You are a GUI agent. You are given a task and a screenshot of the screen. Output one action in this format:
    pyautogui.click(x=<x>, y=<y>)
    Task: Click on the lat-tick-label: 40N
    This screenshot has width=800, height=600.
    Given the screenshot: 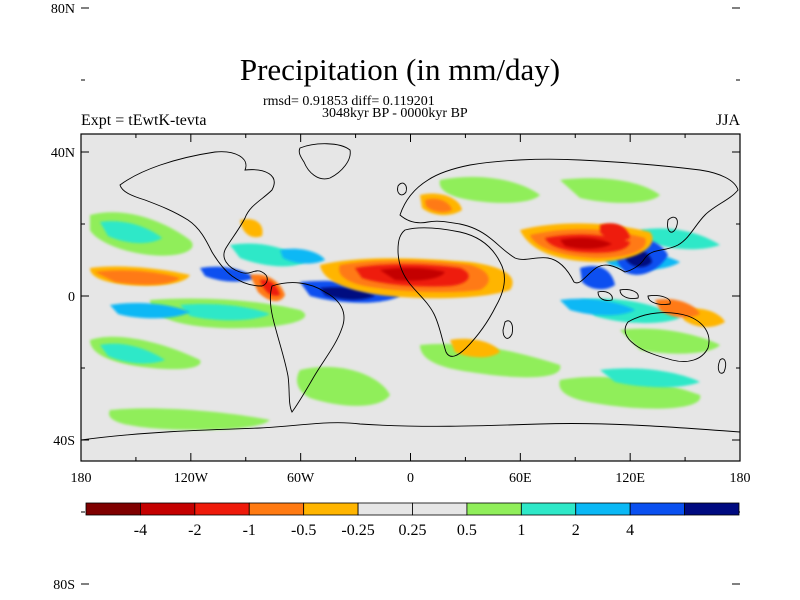 What is the action you would take?
    pyautogui.click(x=63, y=153)
    